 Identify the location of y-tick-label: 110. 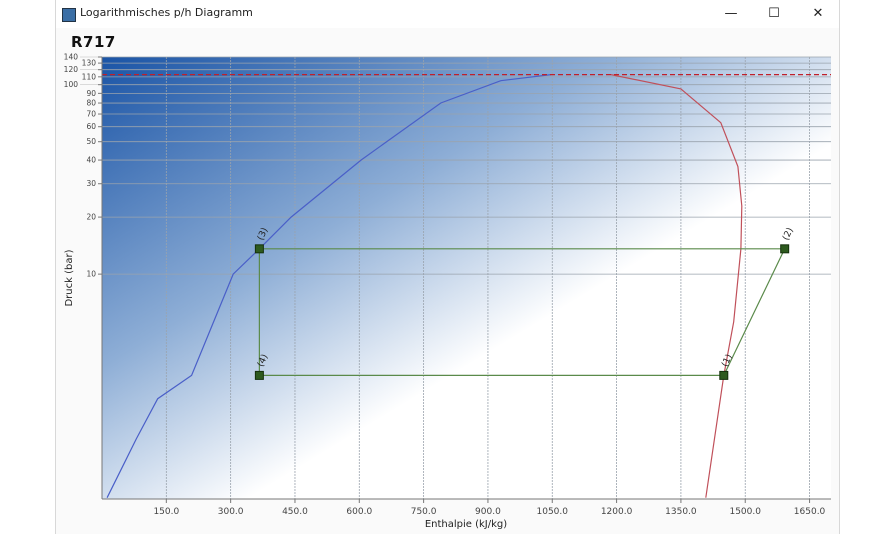
(89, 76).